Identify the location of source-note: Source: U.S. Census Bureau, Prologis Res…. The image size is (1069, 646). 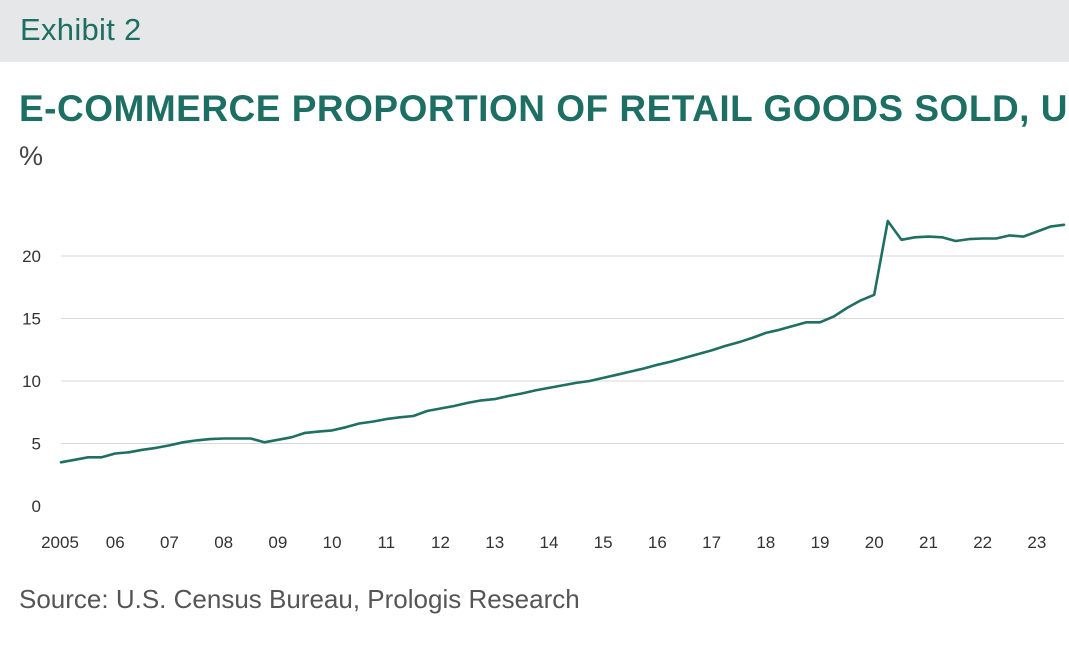
(299, 599).